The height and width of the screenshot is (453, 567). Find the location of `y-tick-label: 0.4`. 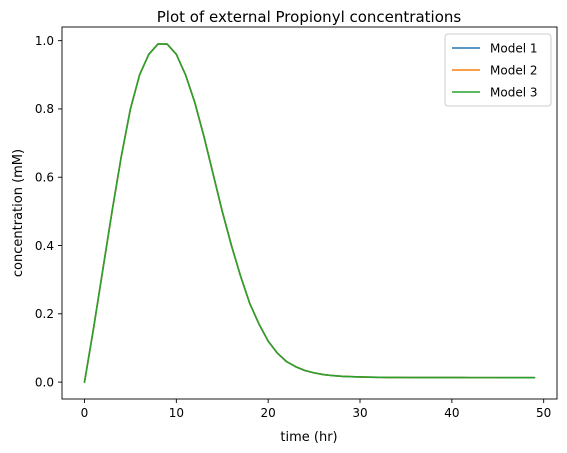

y-tick-label: 0.4 is located at coordinates (44, 246).